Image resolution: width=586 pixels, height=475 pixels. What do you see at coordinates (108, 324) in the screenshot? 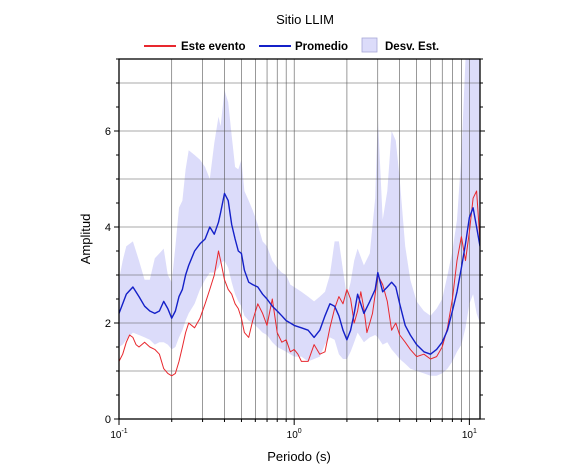
I see `y-tick-label: 2` at bounding box center [108, 324].